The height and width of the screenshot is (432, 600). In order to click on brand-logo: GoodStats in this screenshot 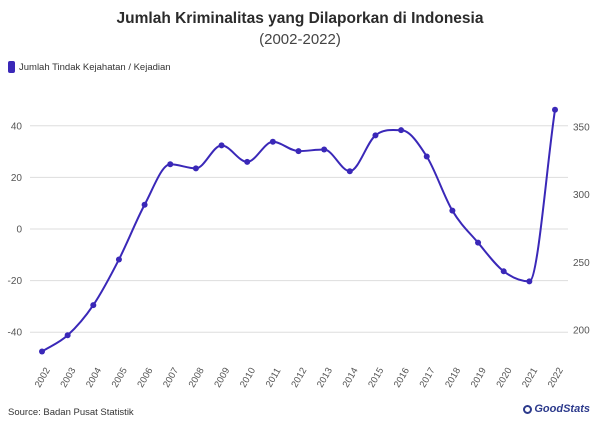, I will do `click(556, 409)`.